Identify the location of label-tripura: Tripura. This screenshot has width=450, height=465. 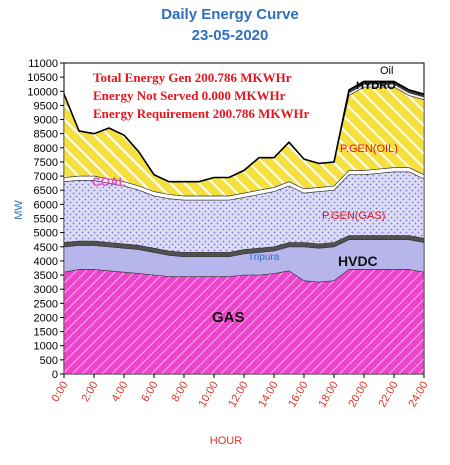
(264, 257).